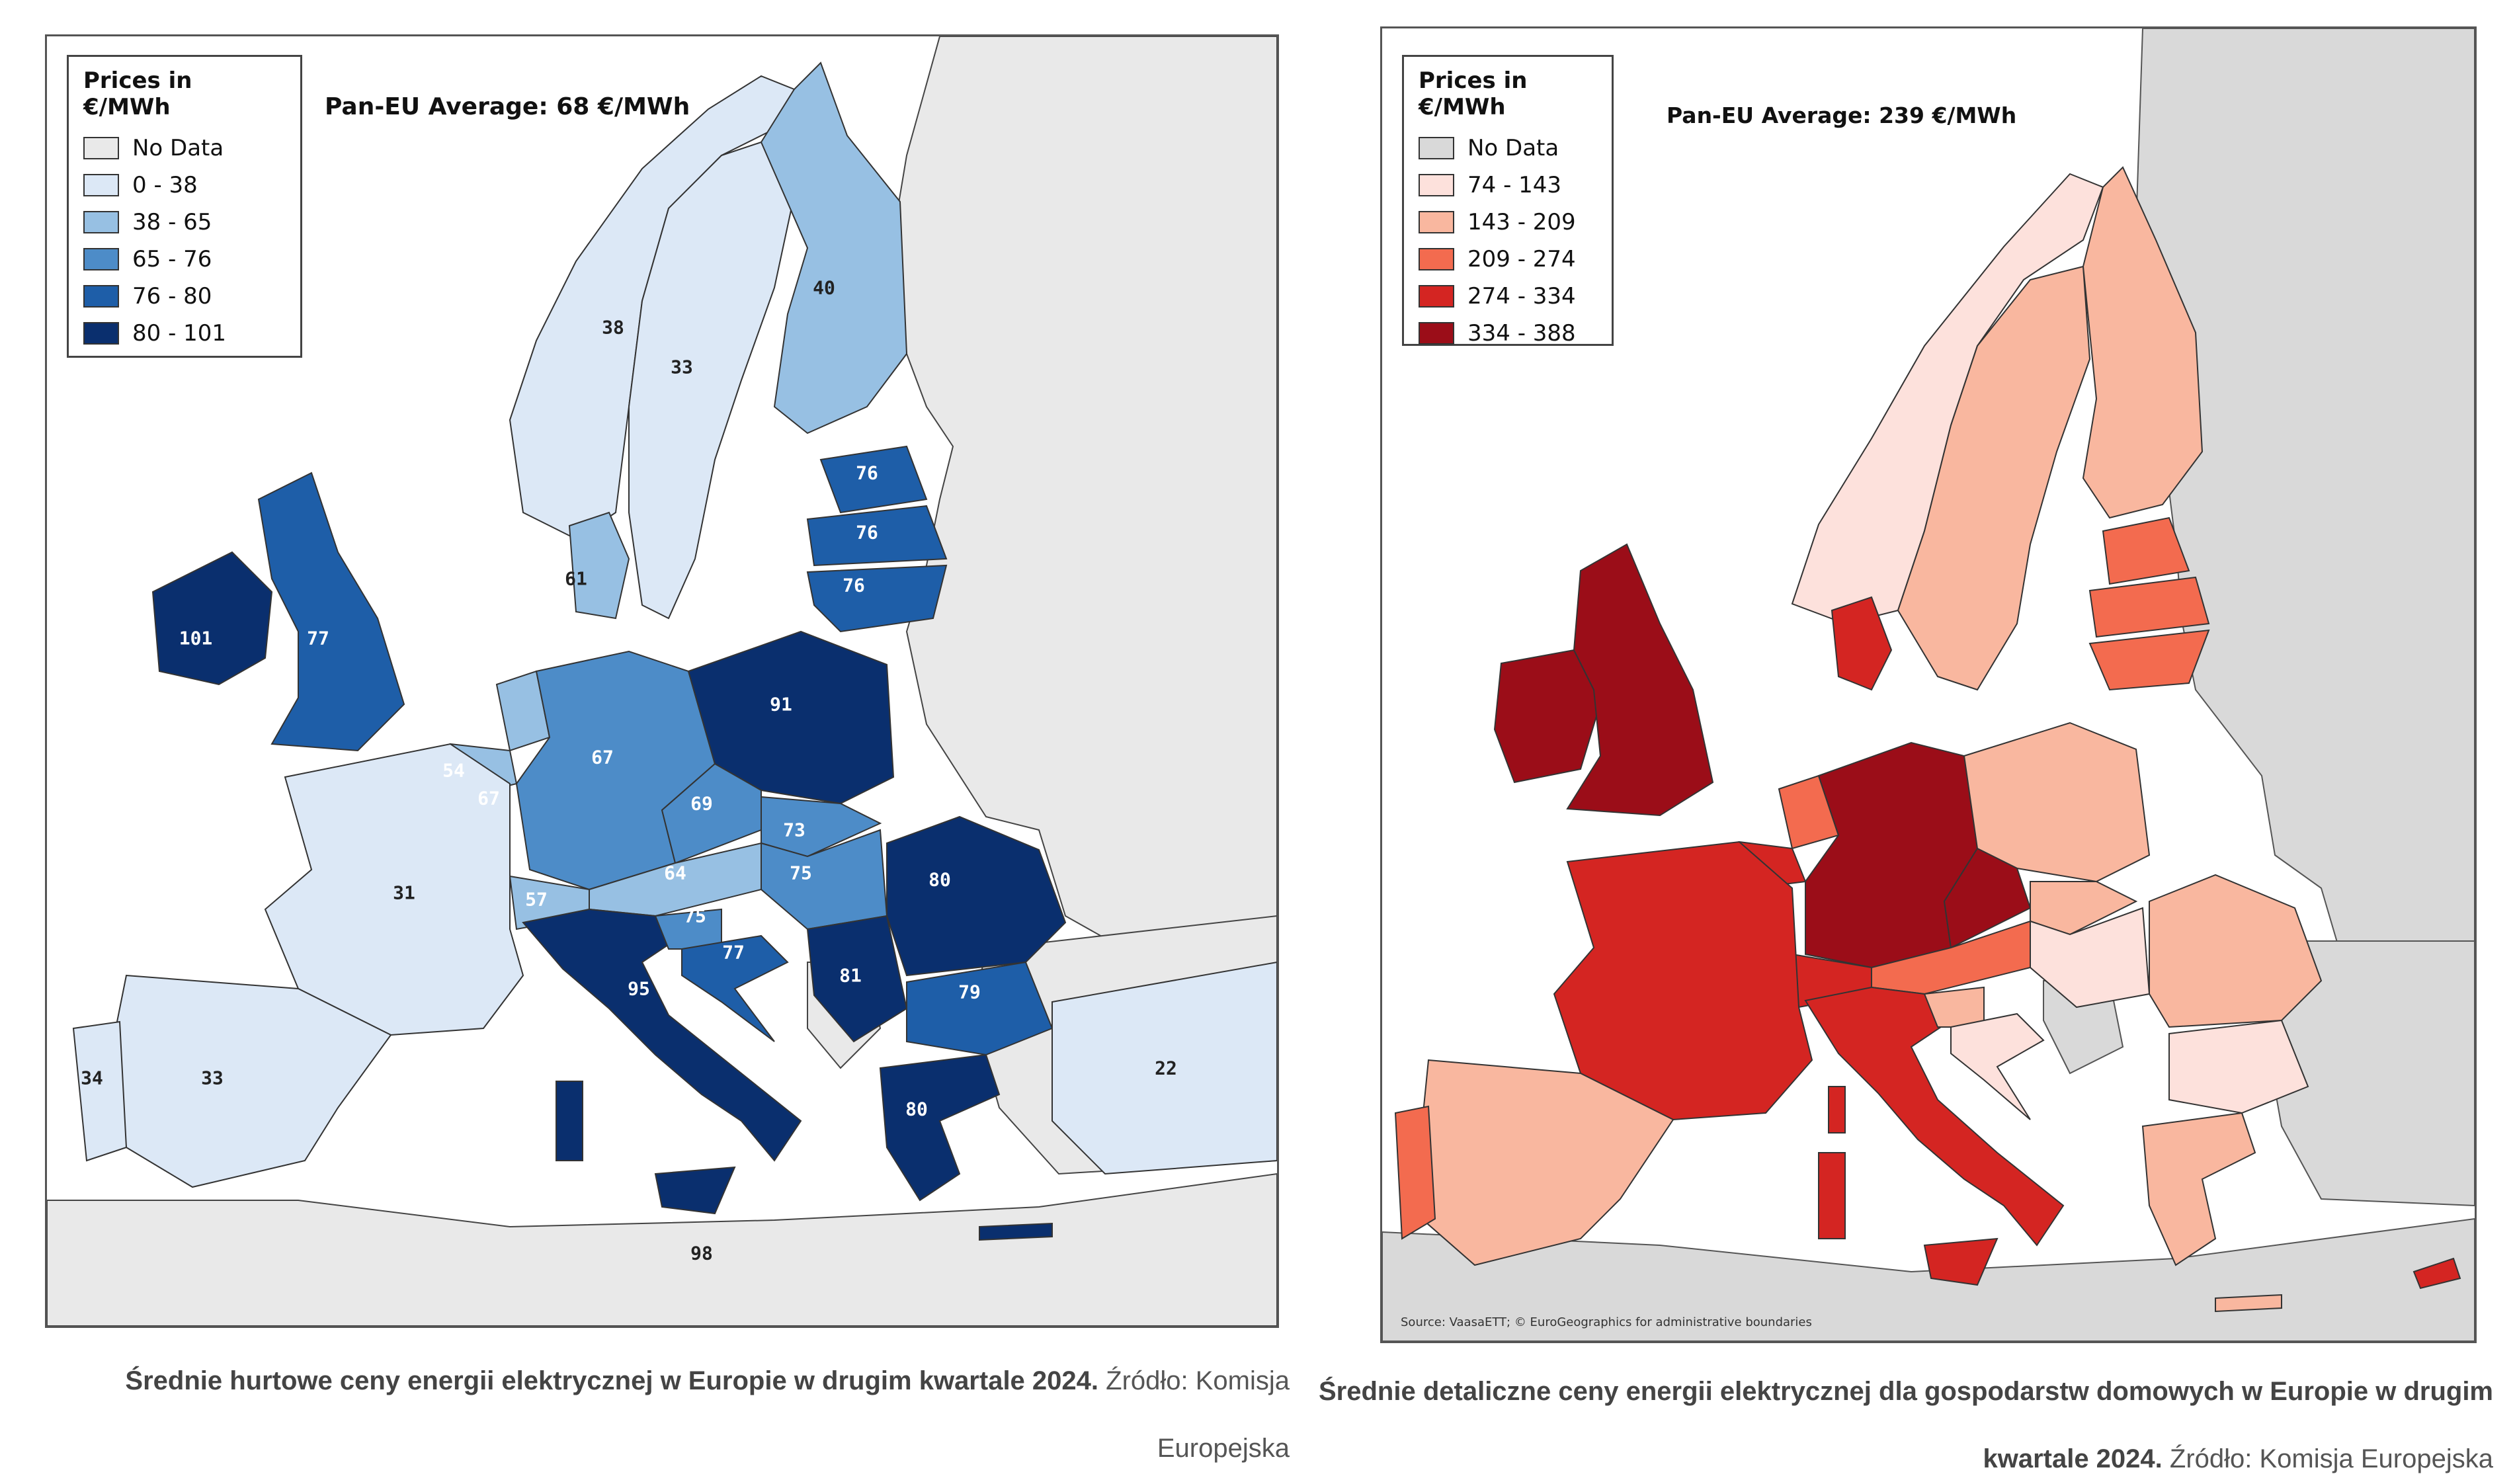  What do you see at coordinates (576, 579) in the screenshot?
I see `value-denmark: 61` at bounding box center [576, 579].